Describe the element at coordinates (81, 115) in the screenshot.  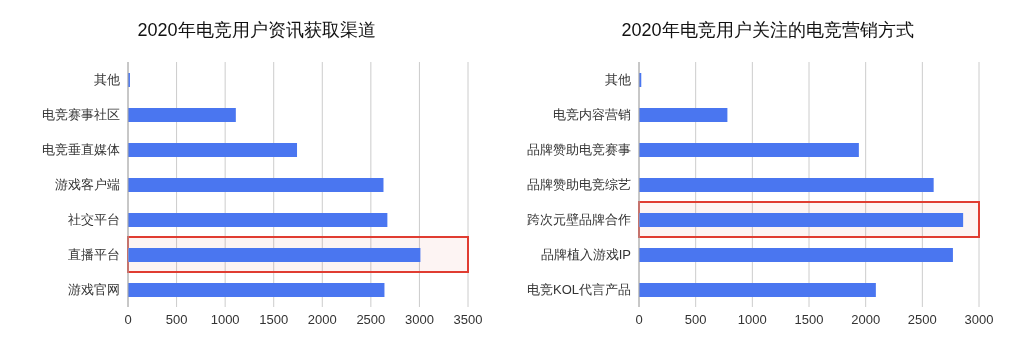
I see `y-tick-label: 电竞赛事社区` at that location.